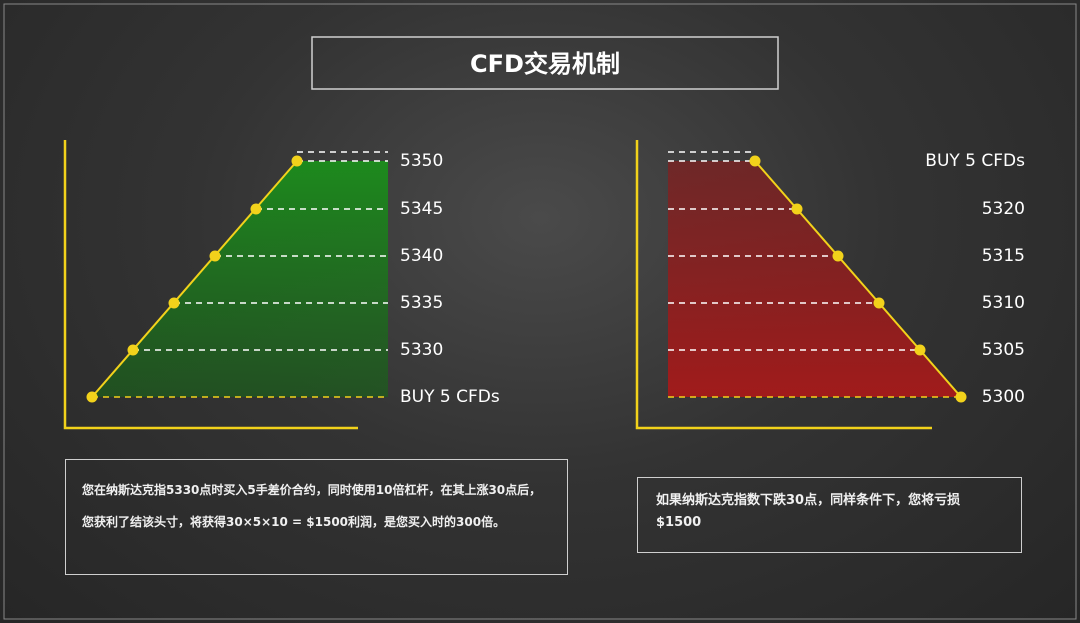 Image resolution: width=1080 pixels, height=623 pixels. I want to click on note-right: 如果纳斯达克指数下跌30点，同样条件下，您将亏损$1500, so click(829, 515).